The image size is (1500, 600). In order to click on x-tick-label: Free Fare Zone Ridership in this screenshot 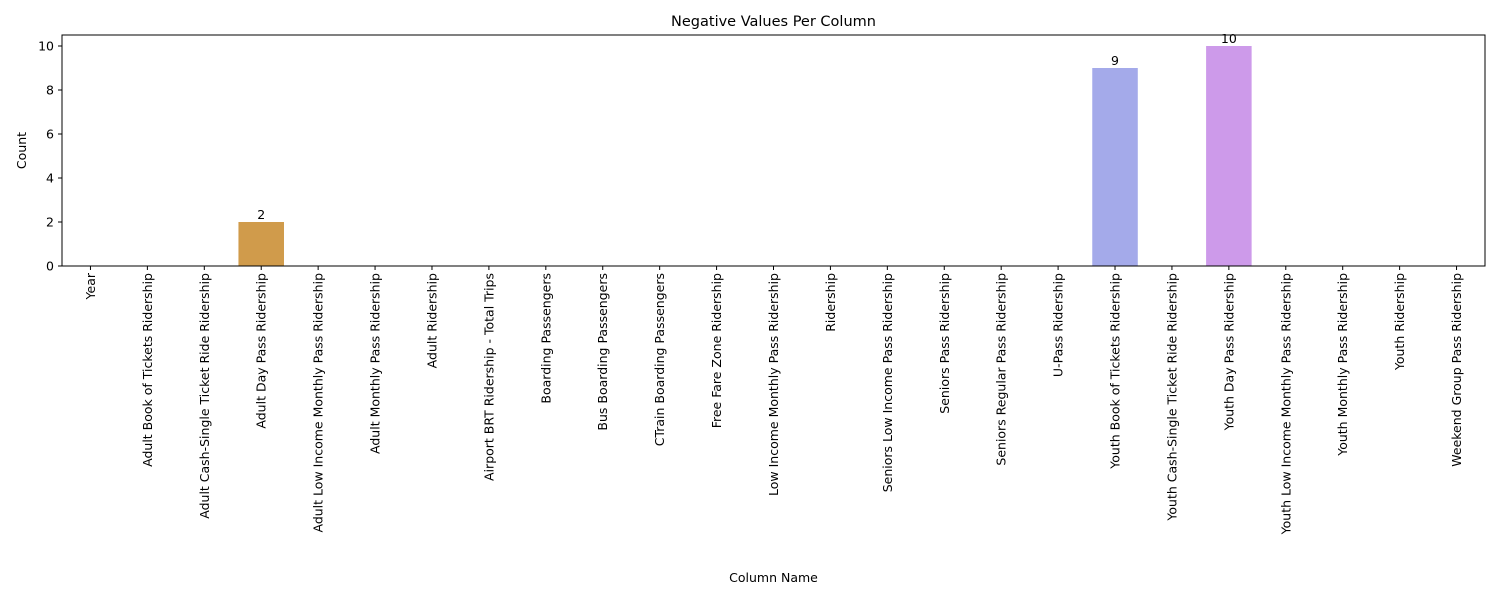, I will do `click(716, 350)`.